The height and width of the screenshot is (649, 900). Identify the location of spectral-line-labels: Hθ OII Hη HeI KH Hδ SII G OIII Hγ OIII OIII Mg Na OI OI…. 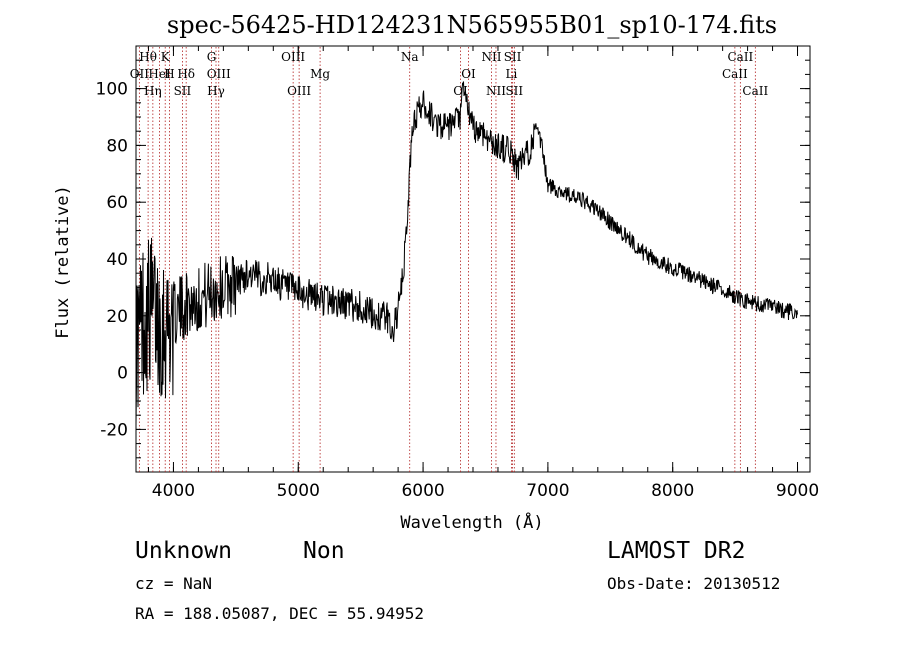
(449, 74).